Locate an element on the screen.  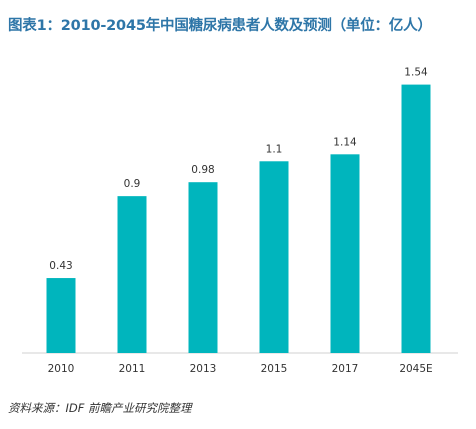
data-label-2011: 0.9 is located at coordinates (132, 184).